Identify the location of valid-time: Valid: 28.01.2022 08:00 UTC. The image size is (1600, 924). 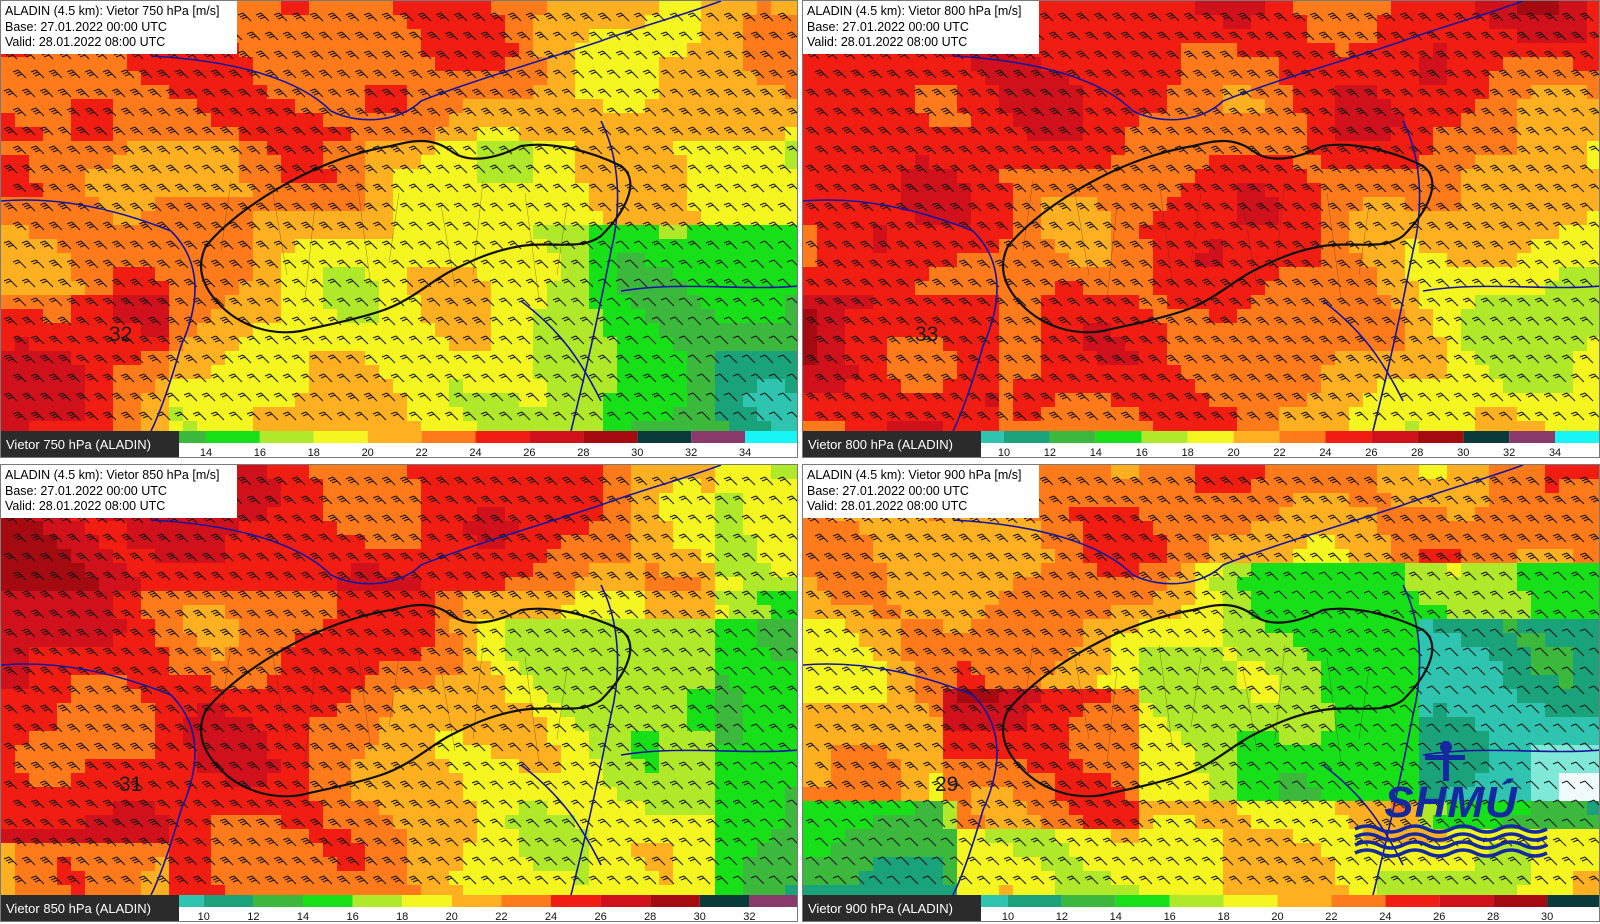
(914, 43).